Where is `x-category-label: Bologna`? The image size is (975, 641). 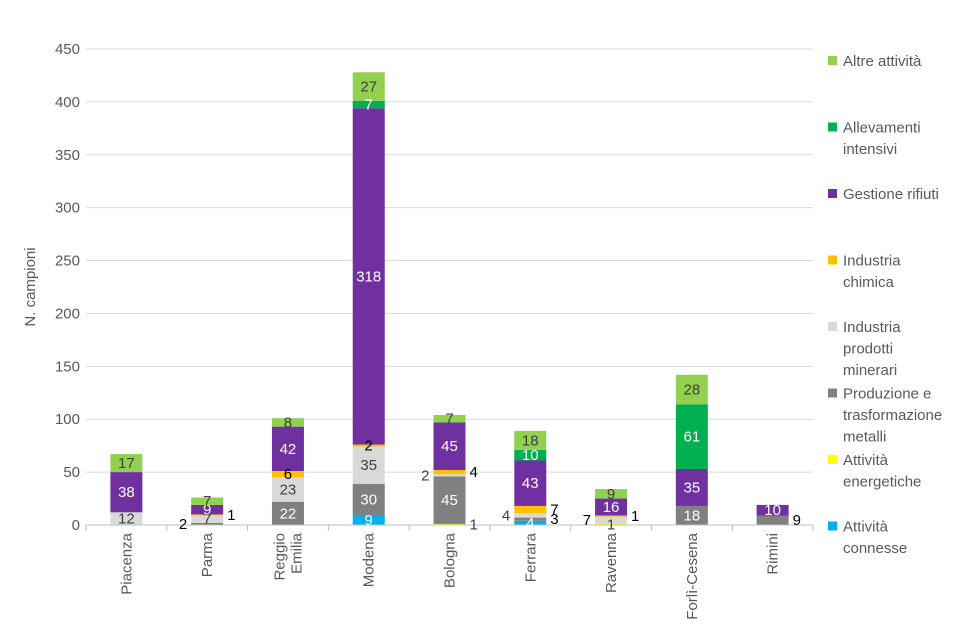
x-category-label: Bologna is located at coordinates (450, 560).